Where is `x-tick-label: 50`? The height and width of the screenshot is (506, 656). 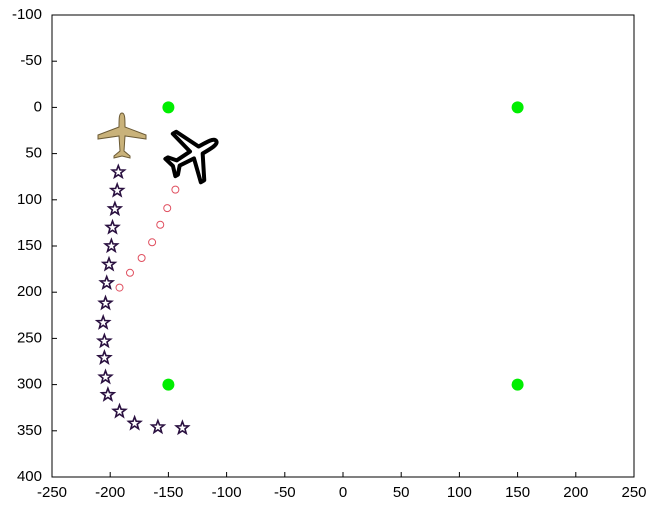
x-tick-label: 50 is located at coordinates (401, 492).